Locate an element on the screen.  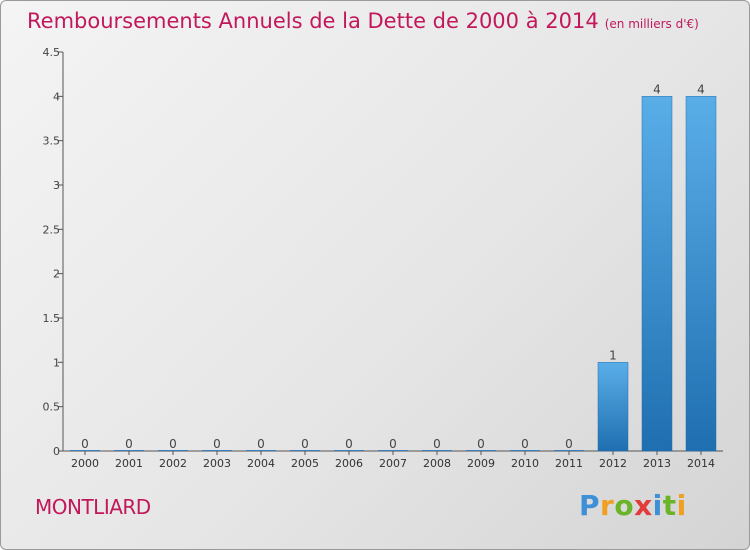
value-label-2003: 0 is located at coordinates (217, 444).